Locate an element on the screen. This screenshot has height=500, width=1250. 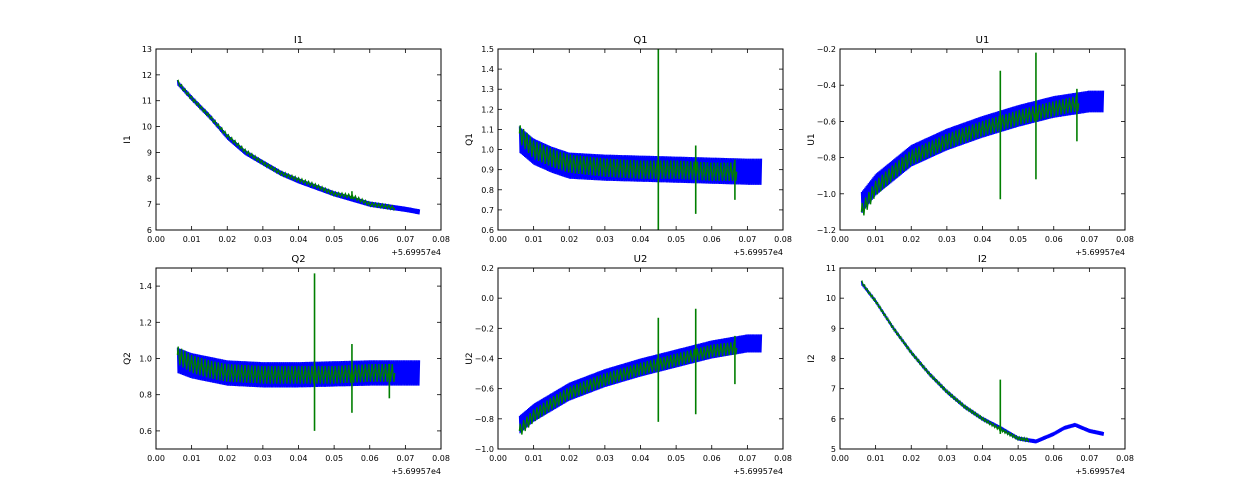
y-tick-label: 0.8 is located at coordinates (145, 395).